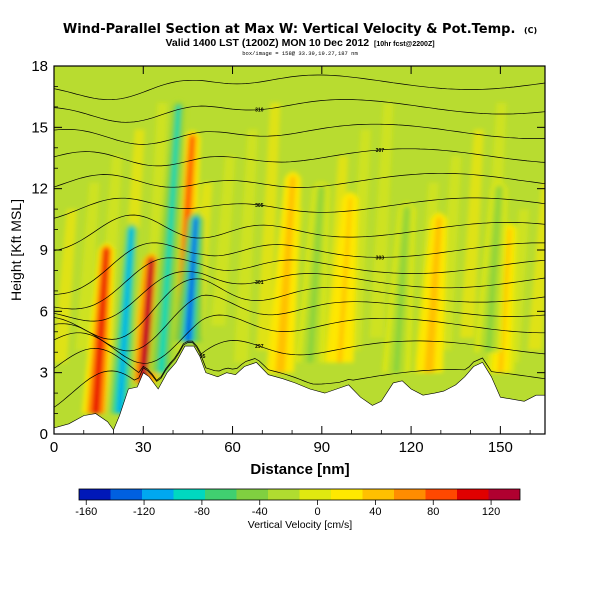 Image resolution: width=600 pixels, height=600 pixels. I want to click on y-tick-label: 9, so click(44, 250).